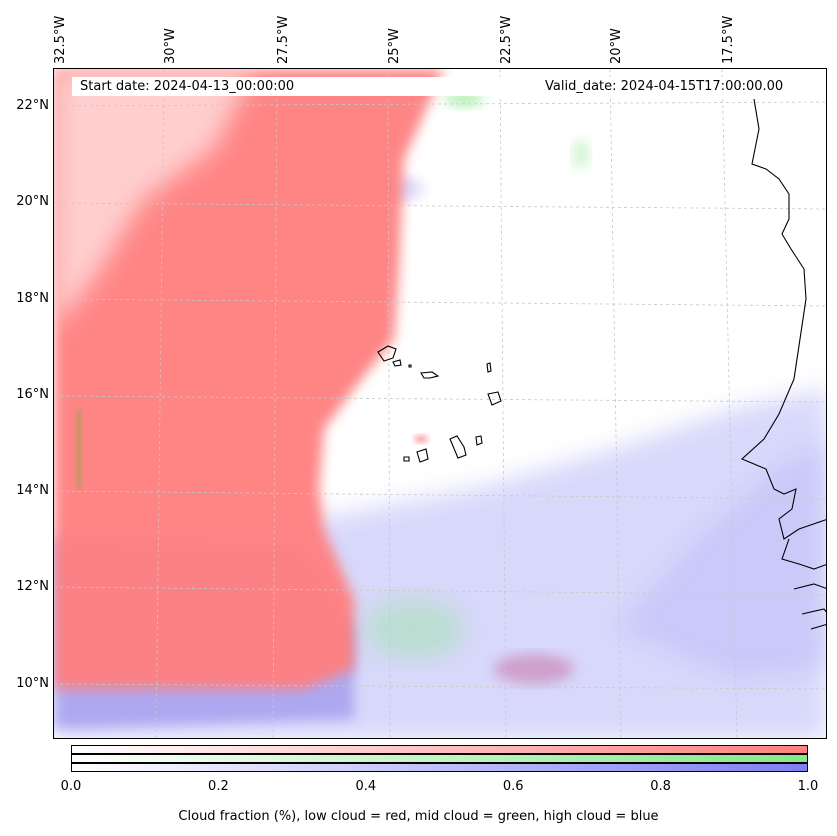 The image size is (837, 836). Describe the element at coordinates (439, 771) in the screenshot. I see `colorbar-ticks` at that location.